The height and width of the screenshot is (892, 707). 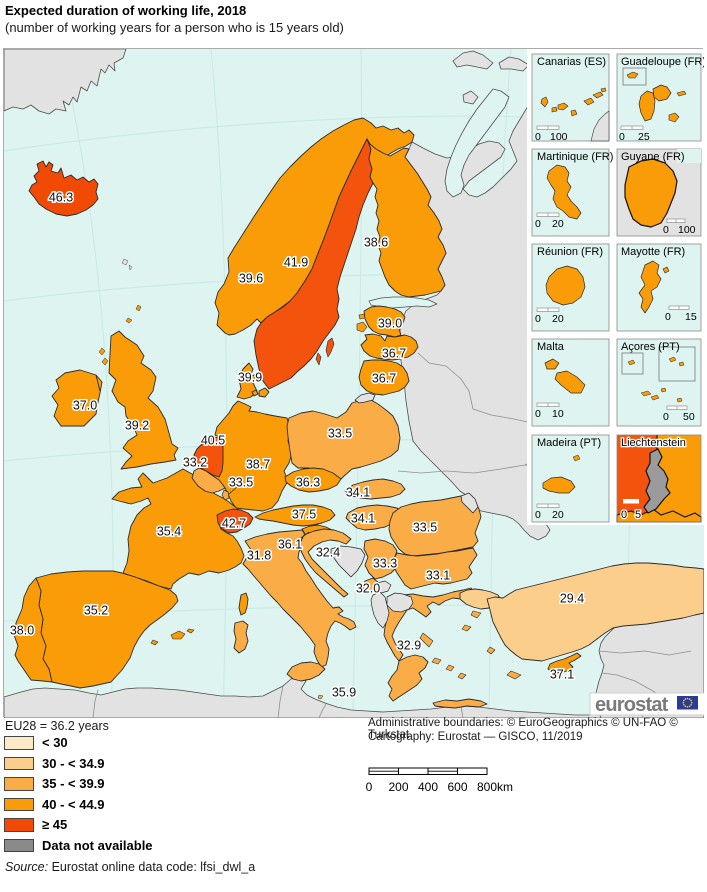 I want to click on svg-text: 37.0, so click(x=85, y=406).